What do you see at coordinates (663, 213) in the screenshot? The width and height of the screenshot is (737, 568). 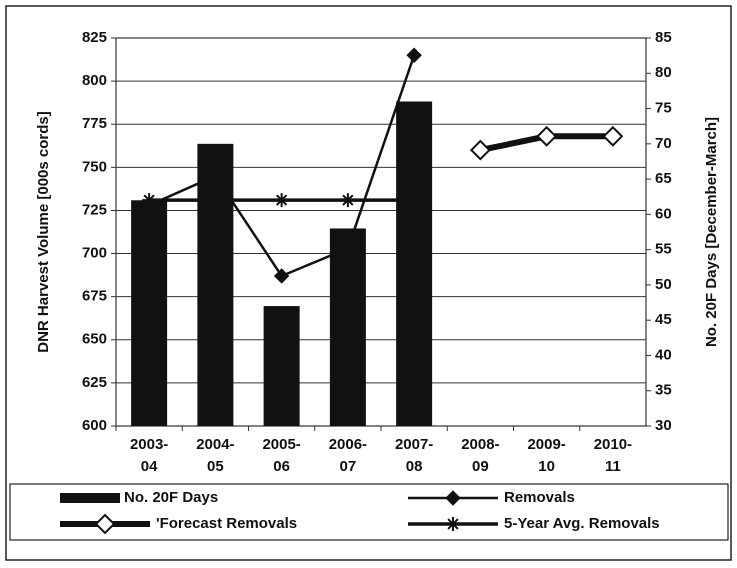 I see `y2-tick-label: 60` at bounding box center [663, 213].